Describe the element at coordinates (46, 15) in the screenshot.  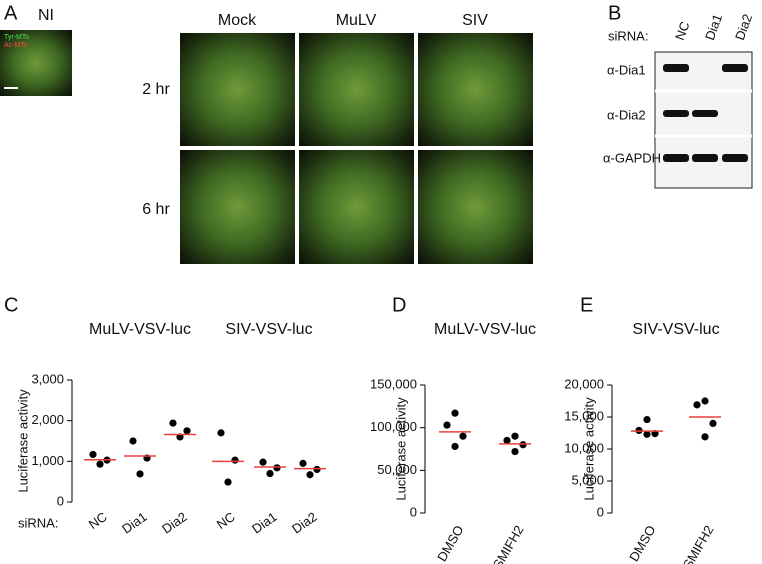
I see `ni-label: NI` at that location.